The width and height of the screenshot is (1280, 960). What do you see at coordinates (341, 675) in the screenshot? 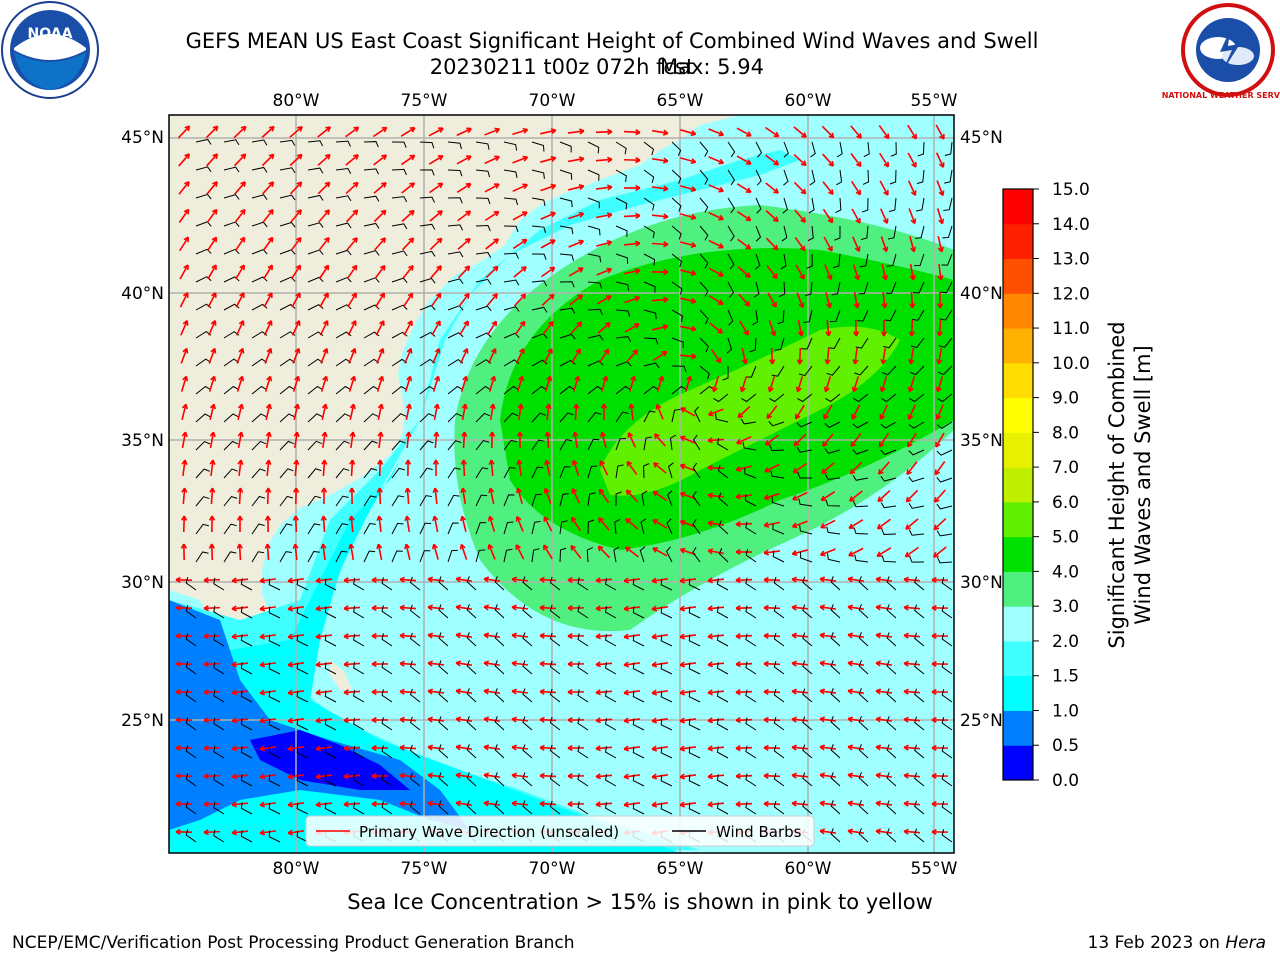
I see `bahamas` at bounding box center [341, 675].